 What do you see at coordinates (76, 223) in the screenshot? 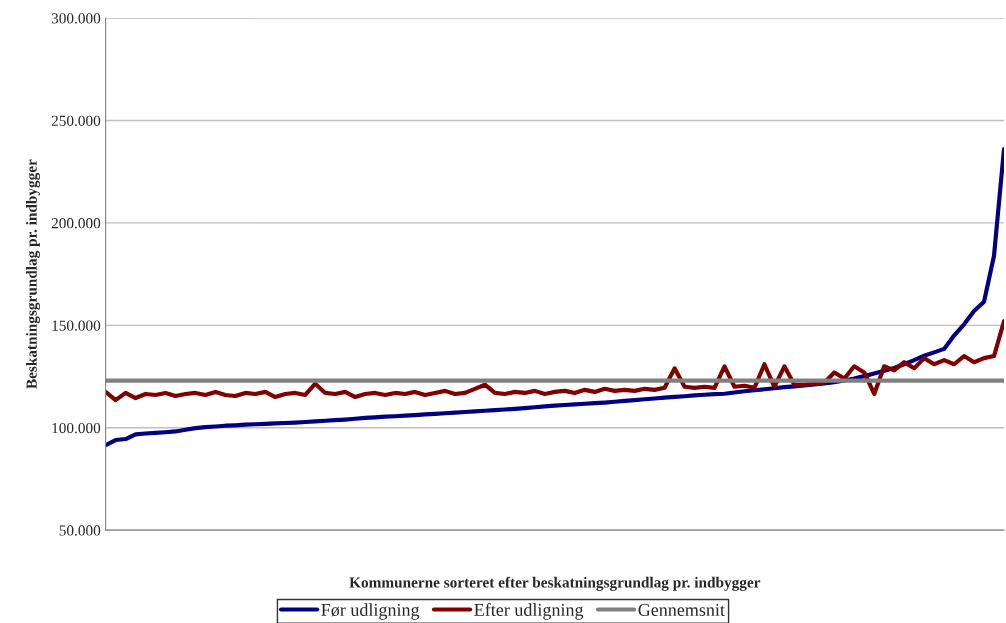
I see `y-tick-label: 200.000` at bounding box center [76, 223].